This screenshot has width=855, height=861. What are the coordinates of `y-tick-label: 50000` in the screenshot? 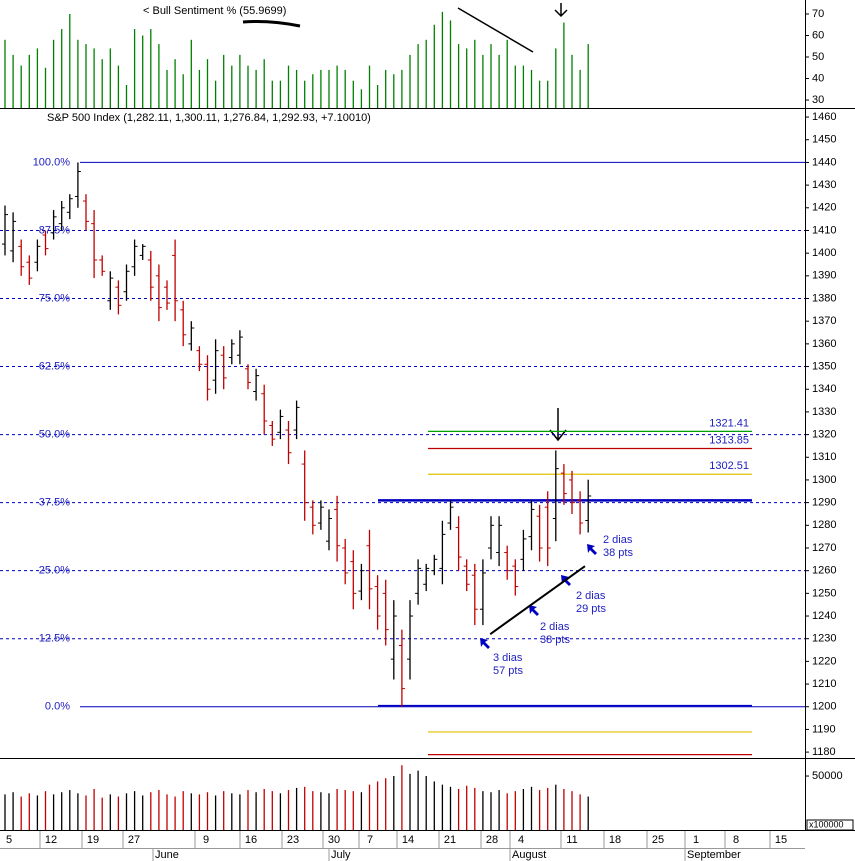 It's located at (827, 776).